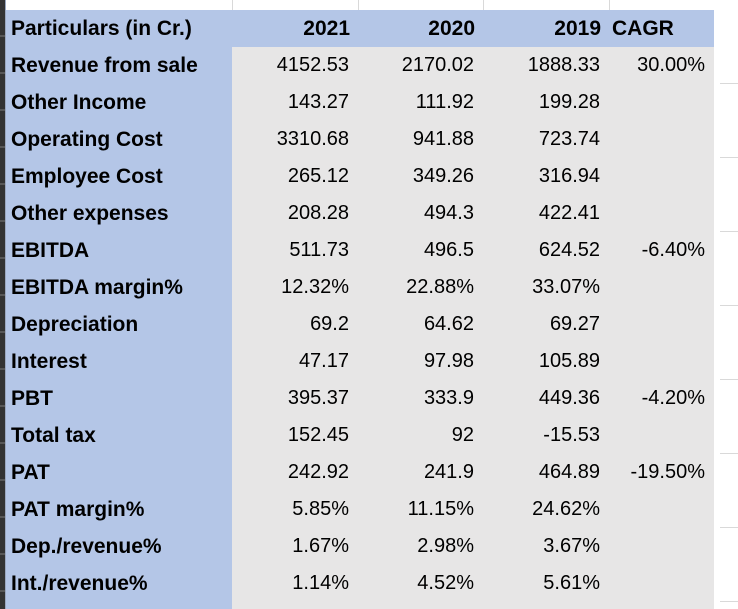 The height and width of the screenshot is (609, 738). Describe the element at coordinates (546, 472) in the screenshot. I see `cell-2019: 464.89` at that location.